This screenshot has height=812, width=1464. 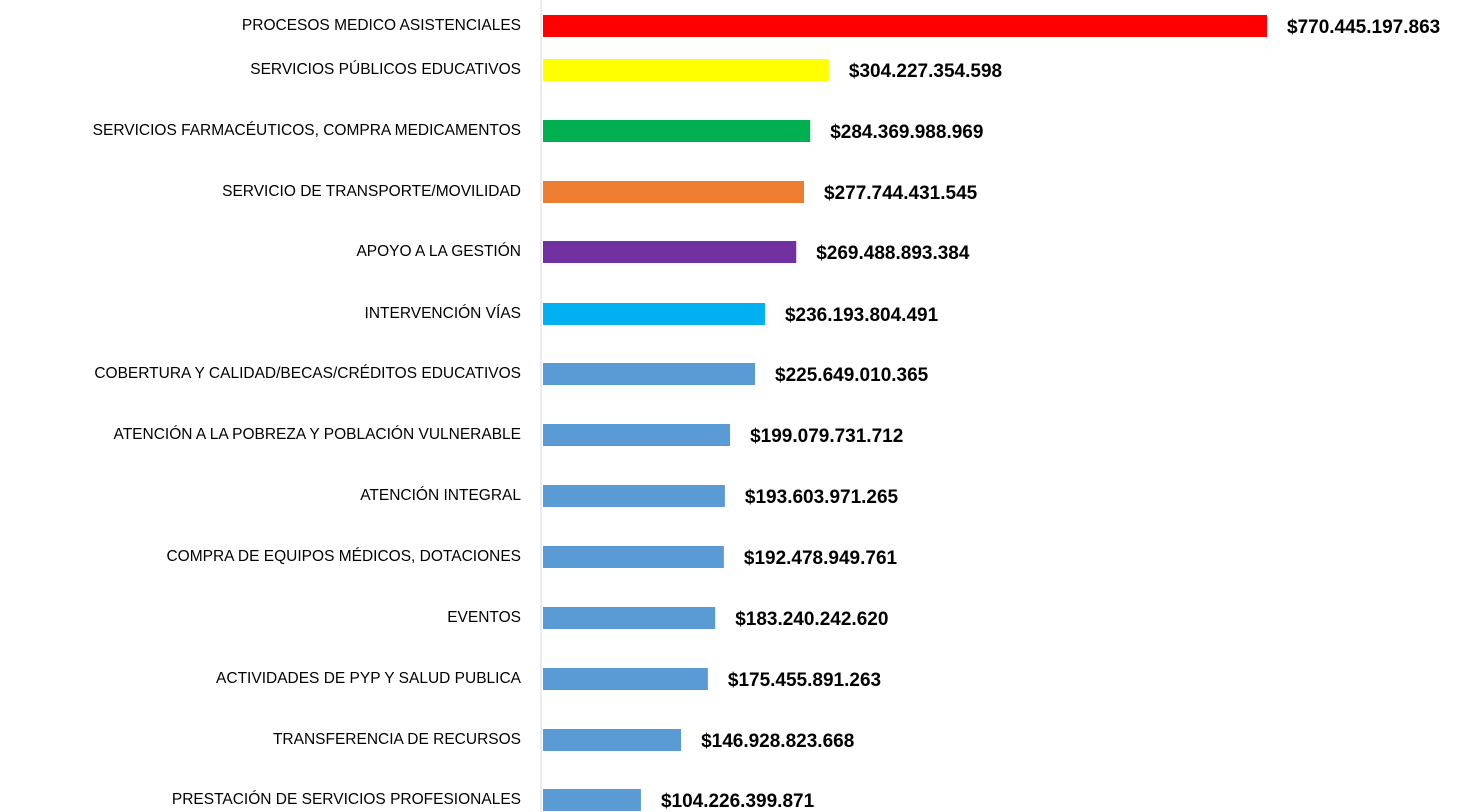 What do you see at coordinates (852, 375) in the screenshot?
I see `value-label: $225.649.010.365` at bounding box center [852, 375].